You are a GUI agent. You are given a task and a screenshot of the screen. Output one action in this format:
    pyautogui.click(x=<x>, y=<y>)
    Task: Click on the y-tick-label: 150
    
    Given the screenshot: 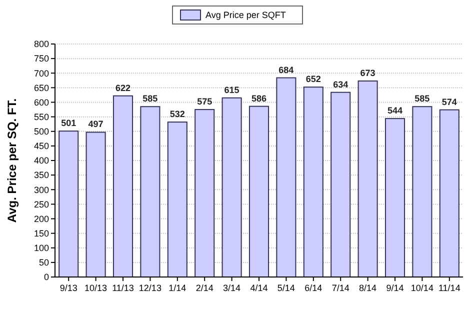 What is the action you would take?
    pyautogui.click(x=41, y=233)
    